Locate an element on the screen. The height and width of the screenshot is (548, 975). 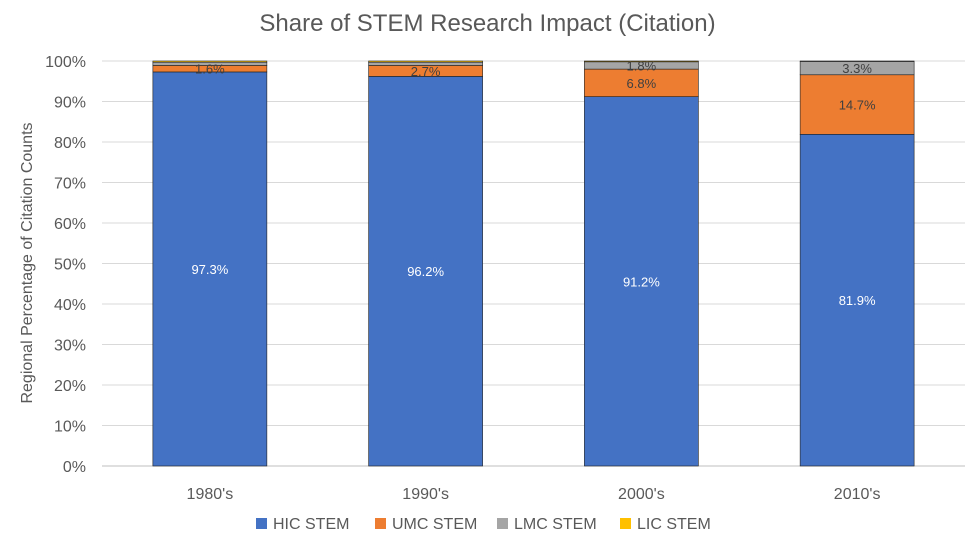
x-tick-label: 2010's is located at coordinates (857, 494).